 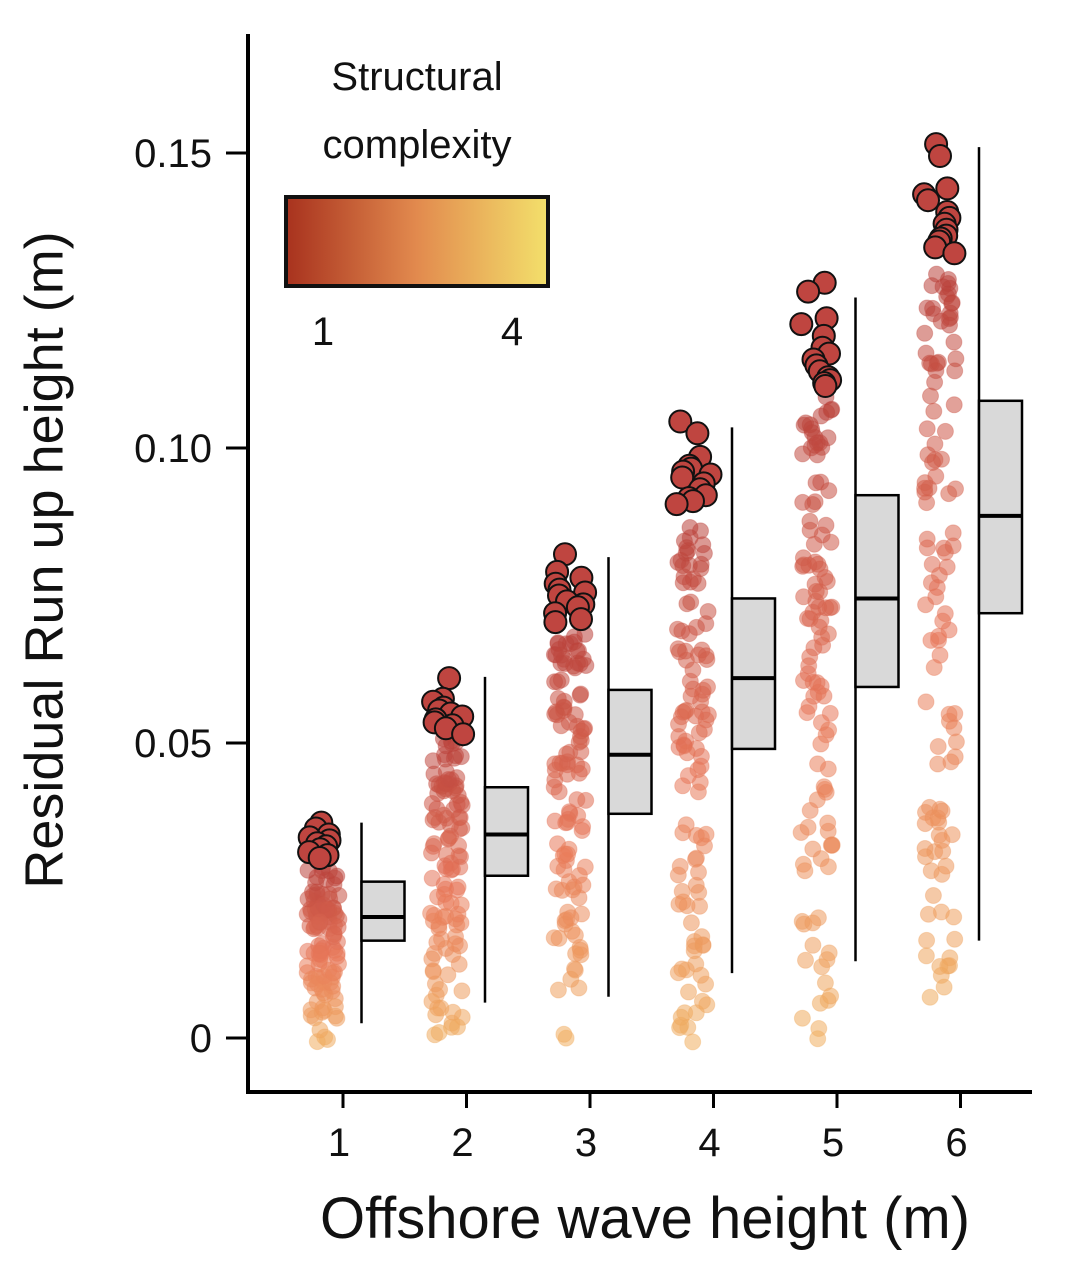 What do you see at coordinates (339, 1143) in the screenshot?
I see `x-tick-label: 1` at bounding box center [339, 1143].